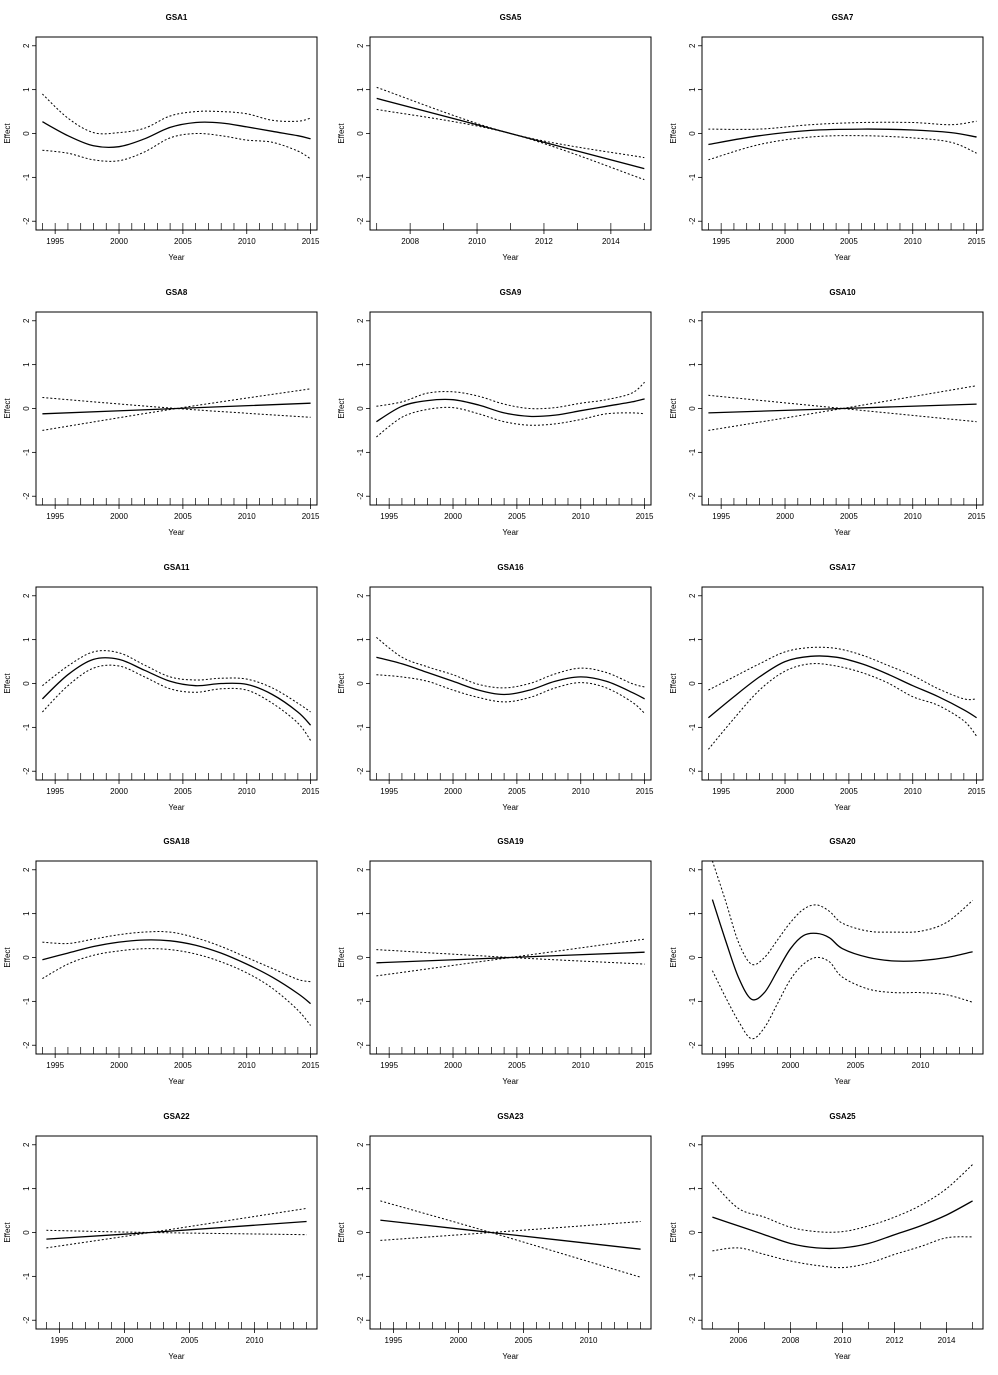 The height and width of the screenshot is (1375, 998). What do you see at coordinates (510, 1116) in the screenshot?
I see `plot-title: GSA23` at bounding box center [510, 1116].